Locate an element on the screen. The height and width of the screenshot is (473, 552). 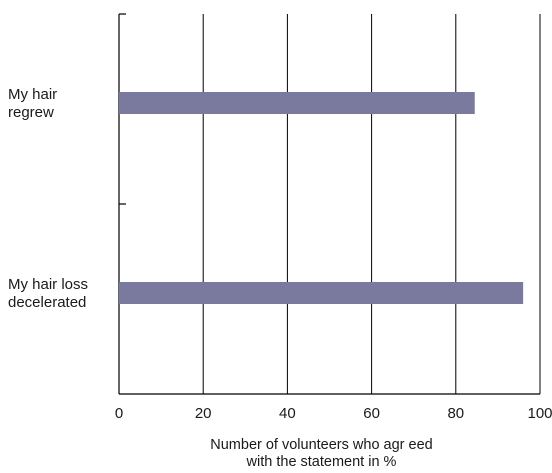
category-label-1: My hair regrew is located at coordinates (32, 103).